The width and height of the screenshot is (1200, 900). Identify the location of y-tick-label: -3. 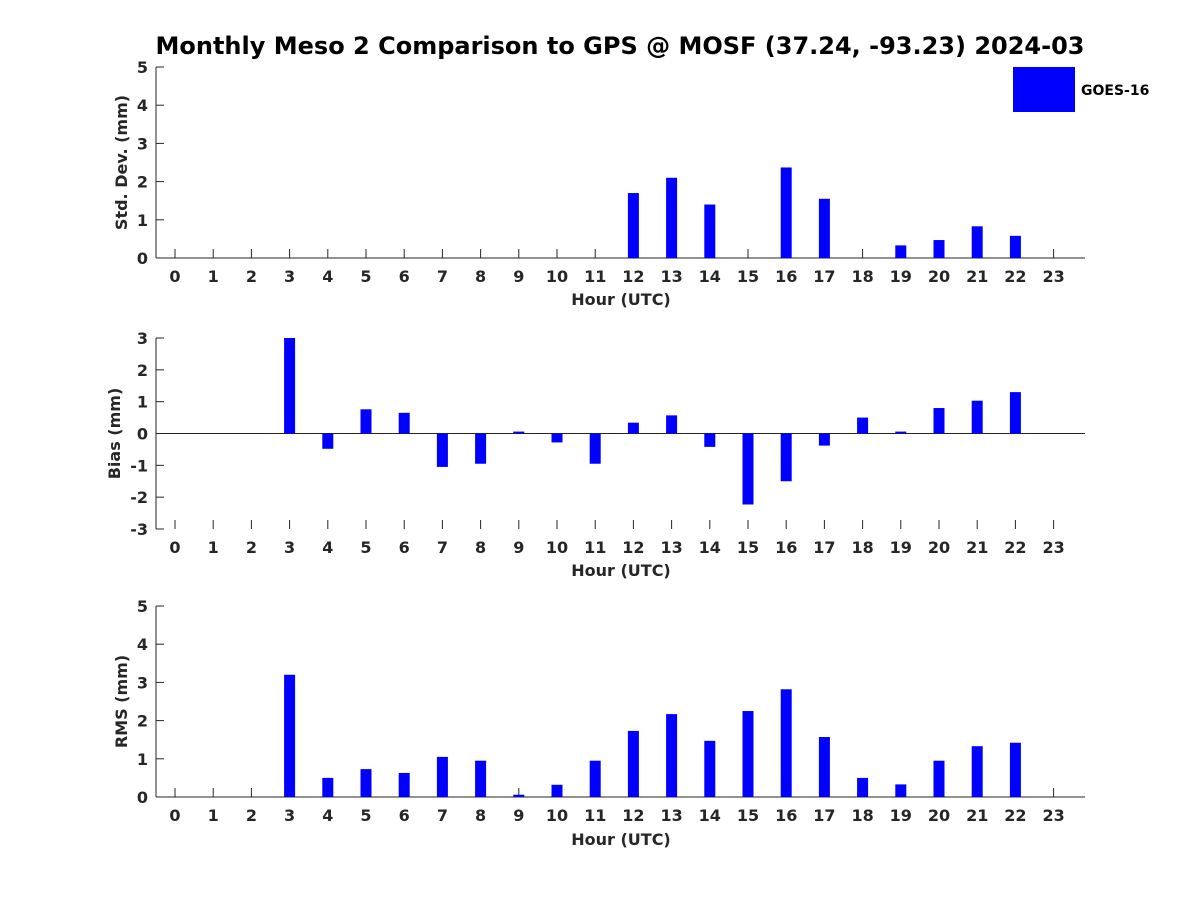
(139, 529).